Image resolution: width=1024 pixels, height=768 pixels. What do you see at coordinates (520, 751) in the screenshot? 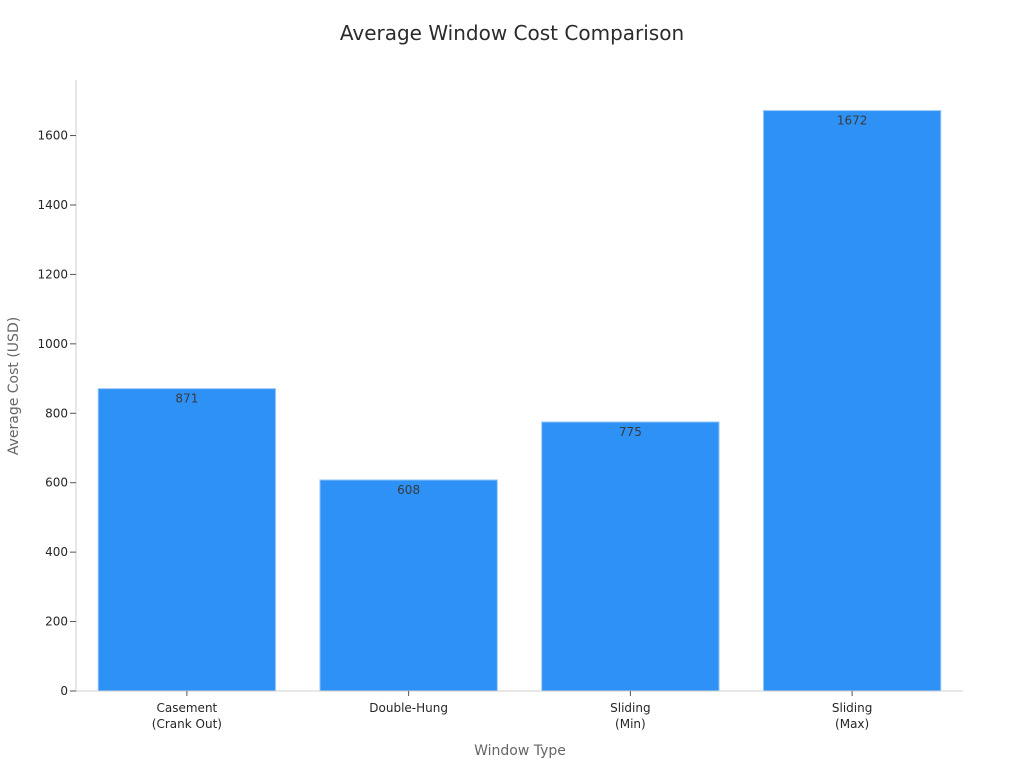
I see `x-axis-label: Window Type` at bounding box center [520, 751].